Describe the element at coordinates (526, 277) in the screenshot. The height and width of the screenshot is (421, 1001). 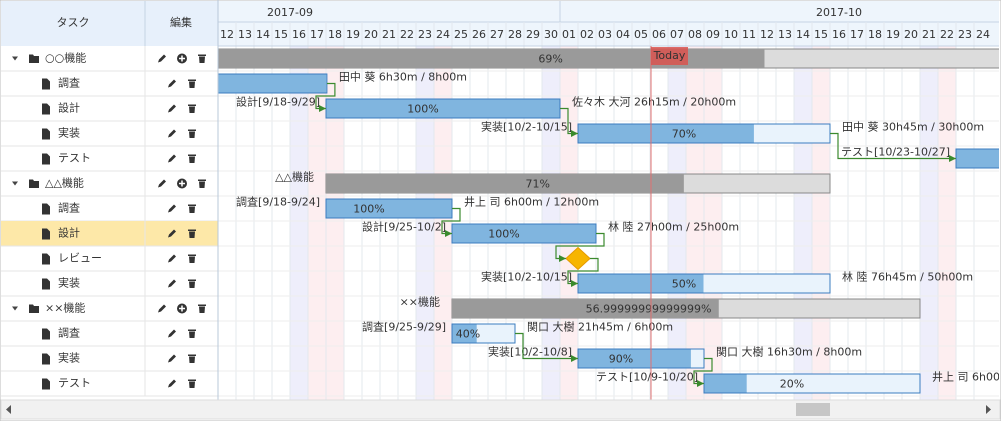
I see `left-label: 実装[10/2-10/15]` at that location.